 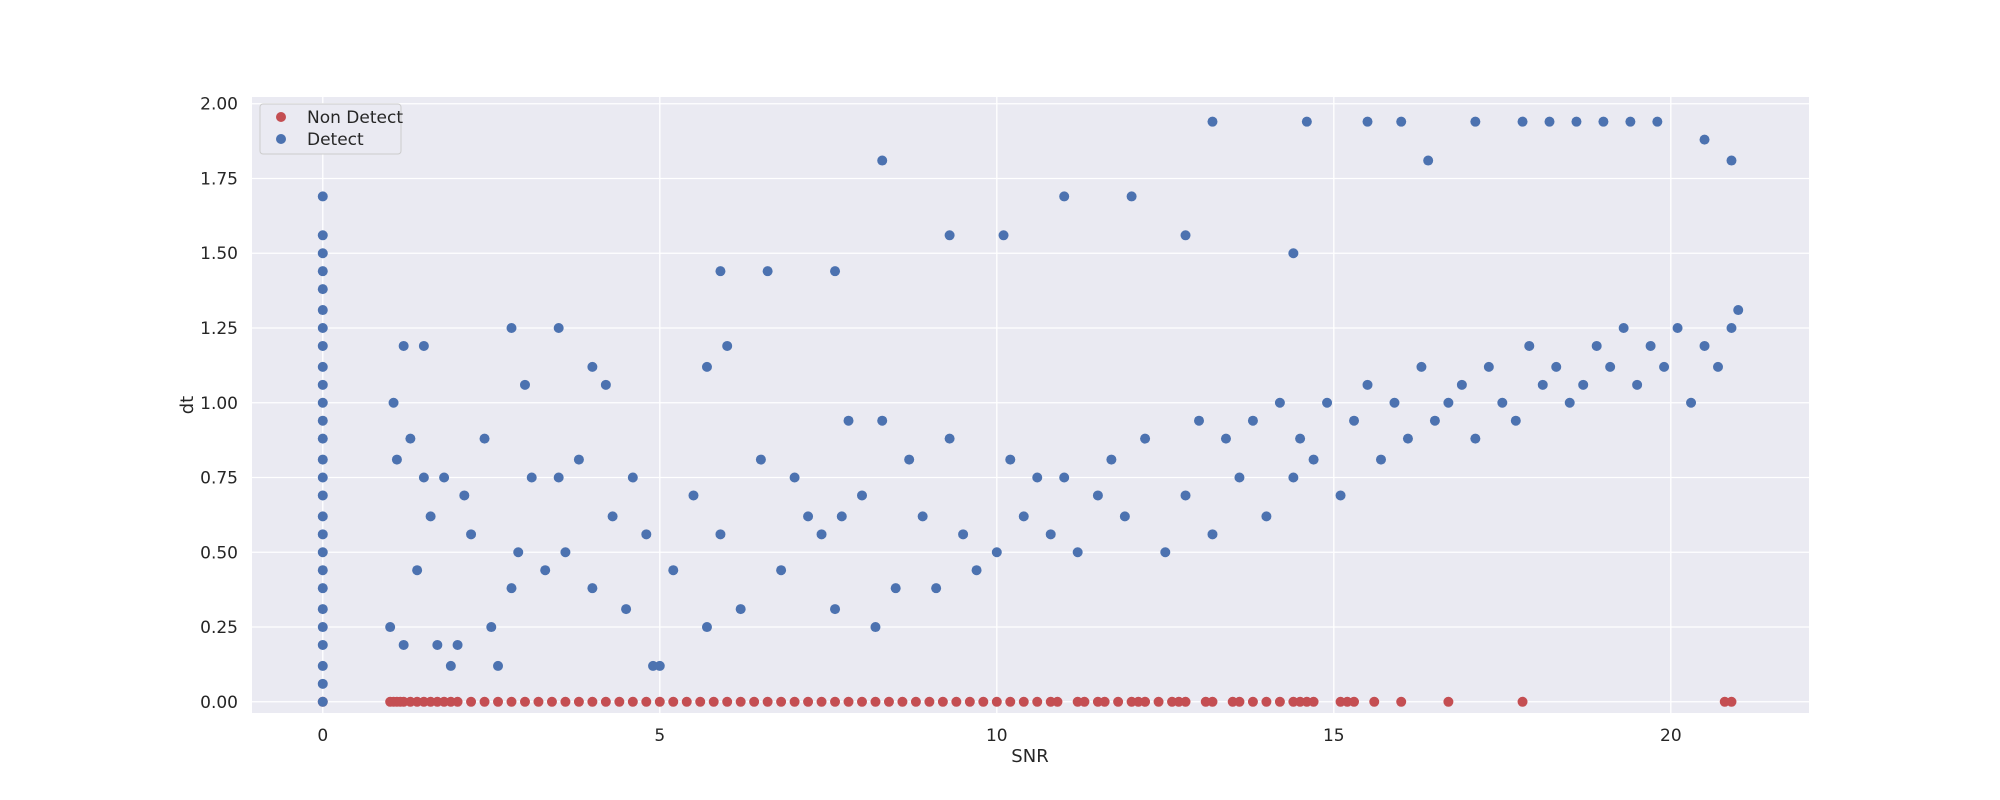 I want to click on x-tick-label: 20, so click(x=1671, y=736).